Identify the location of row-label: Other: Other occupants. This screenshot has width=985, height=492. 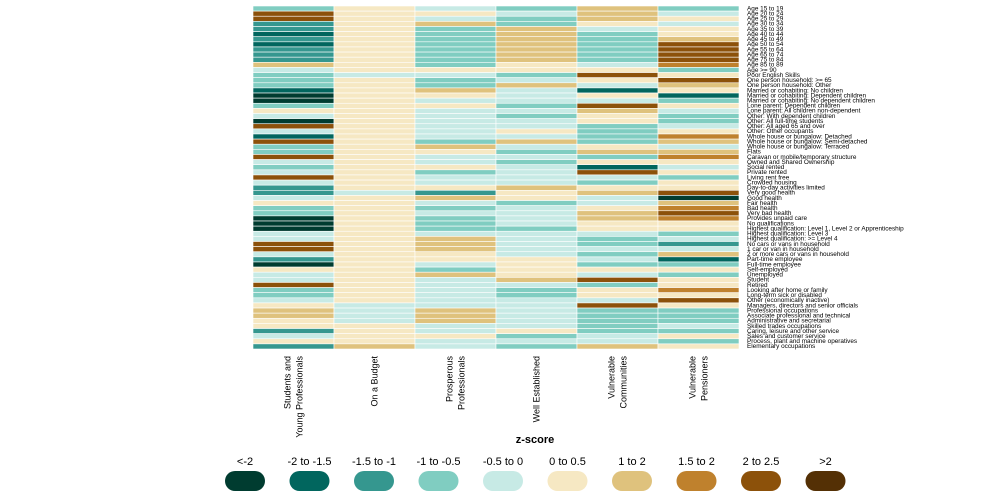
(780, 131).